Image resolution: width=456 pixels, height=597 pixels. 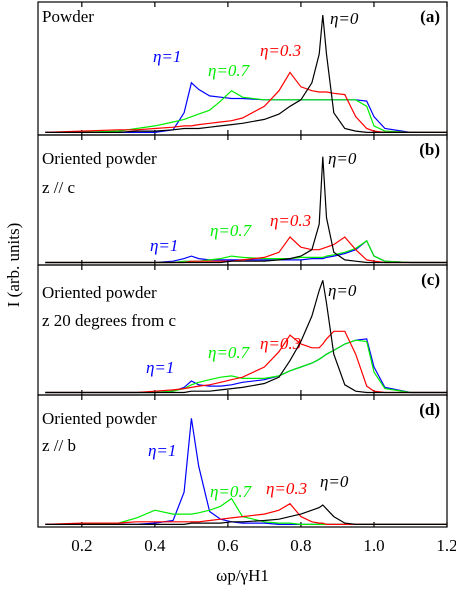 What do you see at coordinates (429, 149) in the screenshot?
I see `panel-label: (b)` at bounding box center [429, 149].